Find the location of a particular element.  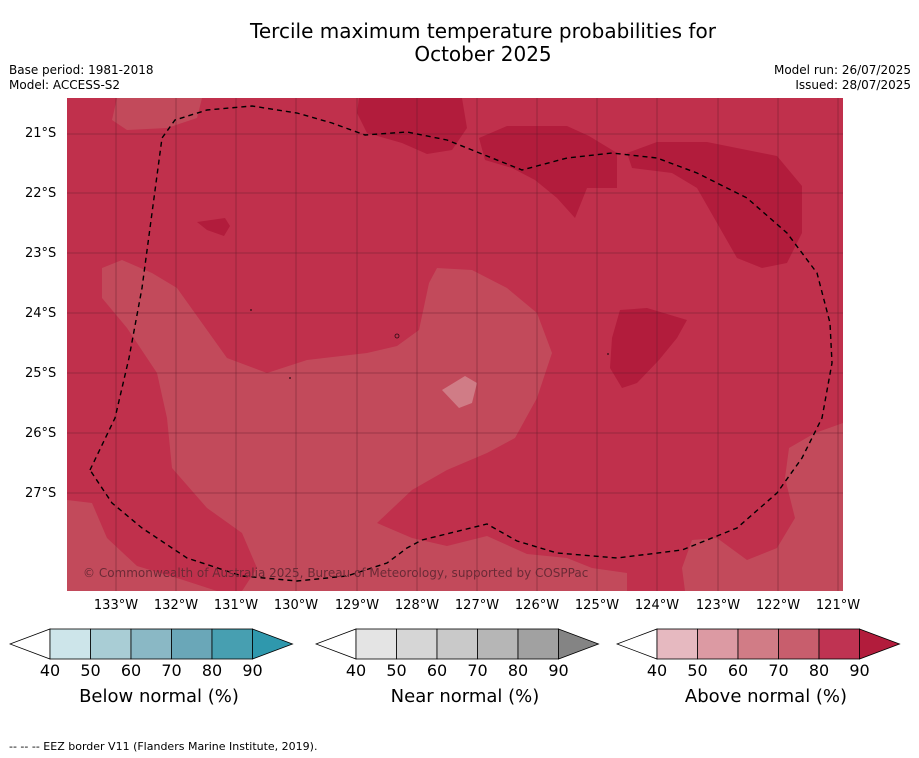

colorbar-near-normal is located at coordinates (457, 644).